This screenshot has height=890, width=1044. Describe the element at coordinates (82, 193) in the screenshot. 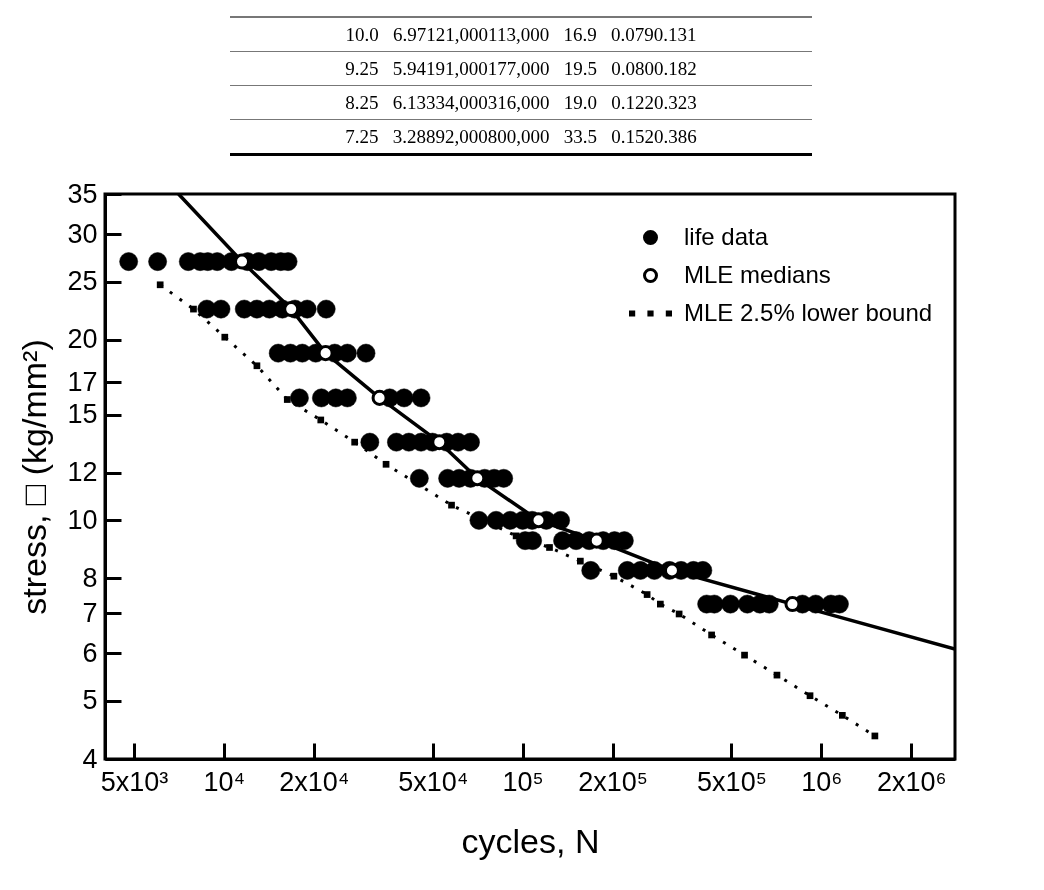

I see `y-tick-label: 35` at that location.